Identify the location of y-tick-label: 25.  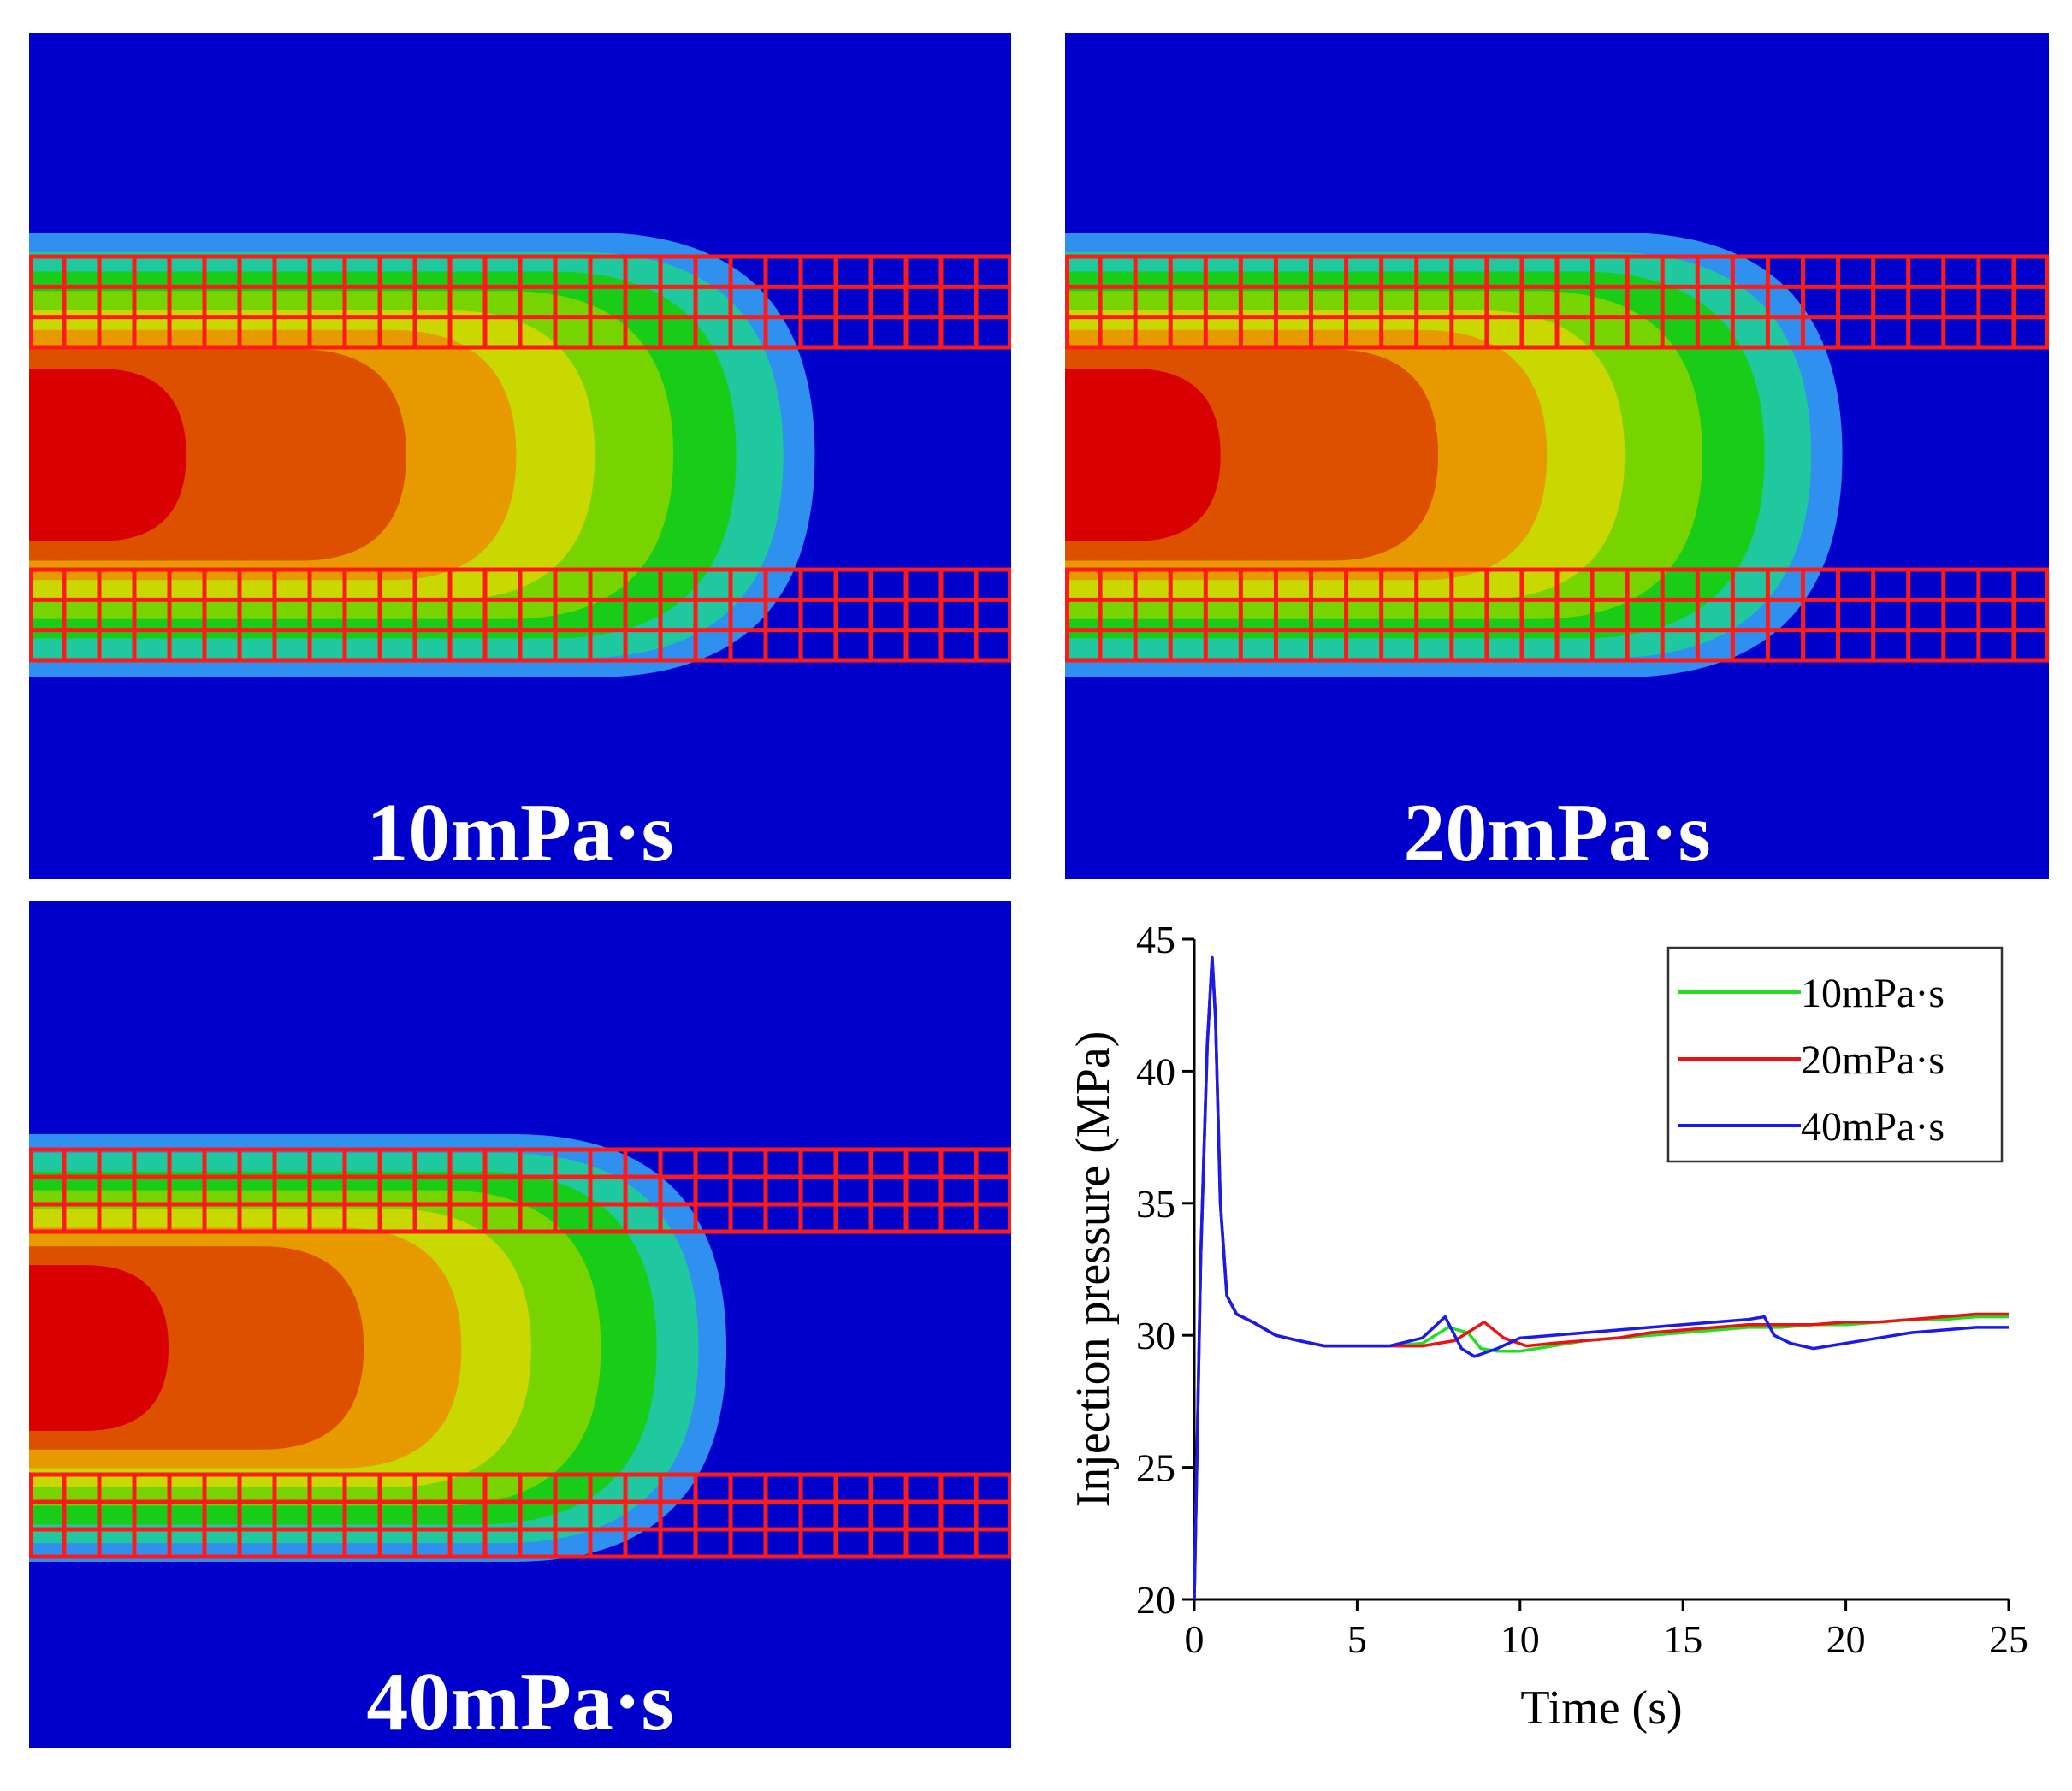
(1155, 1468).